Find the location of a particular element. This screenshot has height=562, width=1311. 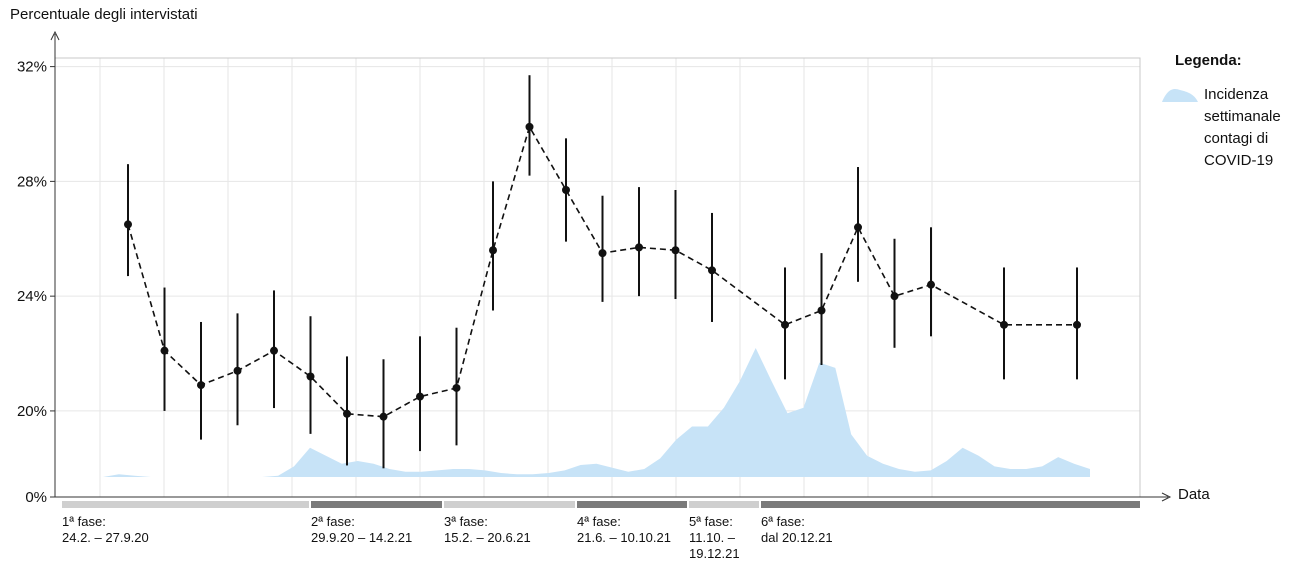

phase-label: 1ª fase: 24.2. – 27.9.20 is located at coordinates (132, 530).